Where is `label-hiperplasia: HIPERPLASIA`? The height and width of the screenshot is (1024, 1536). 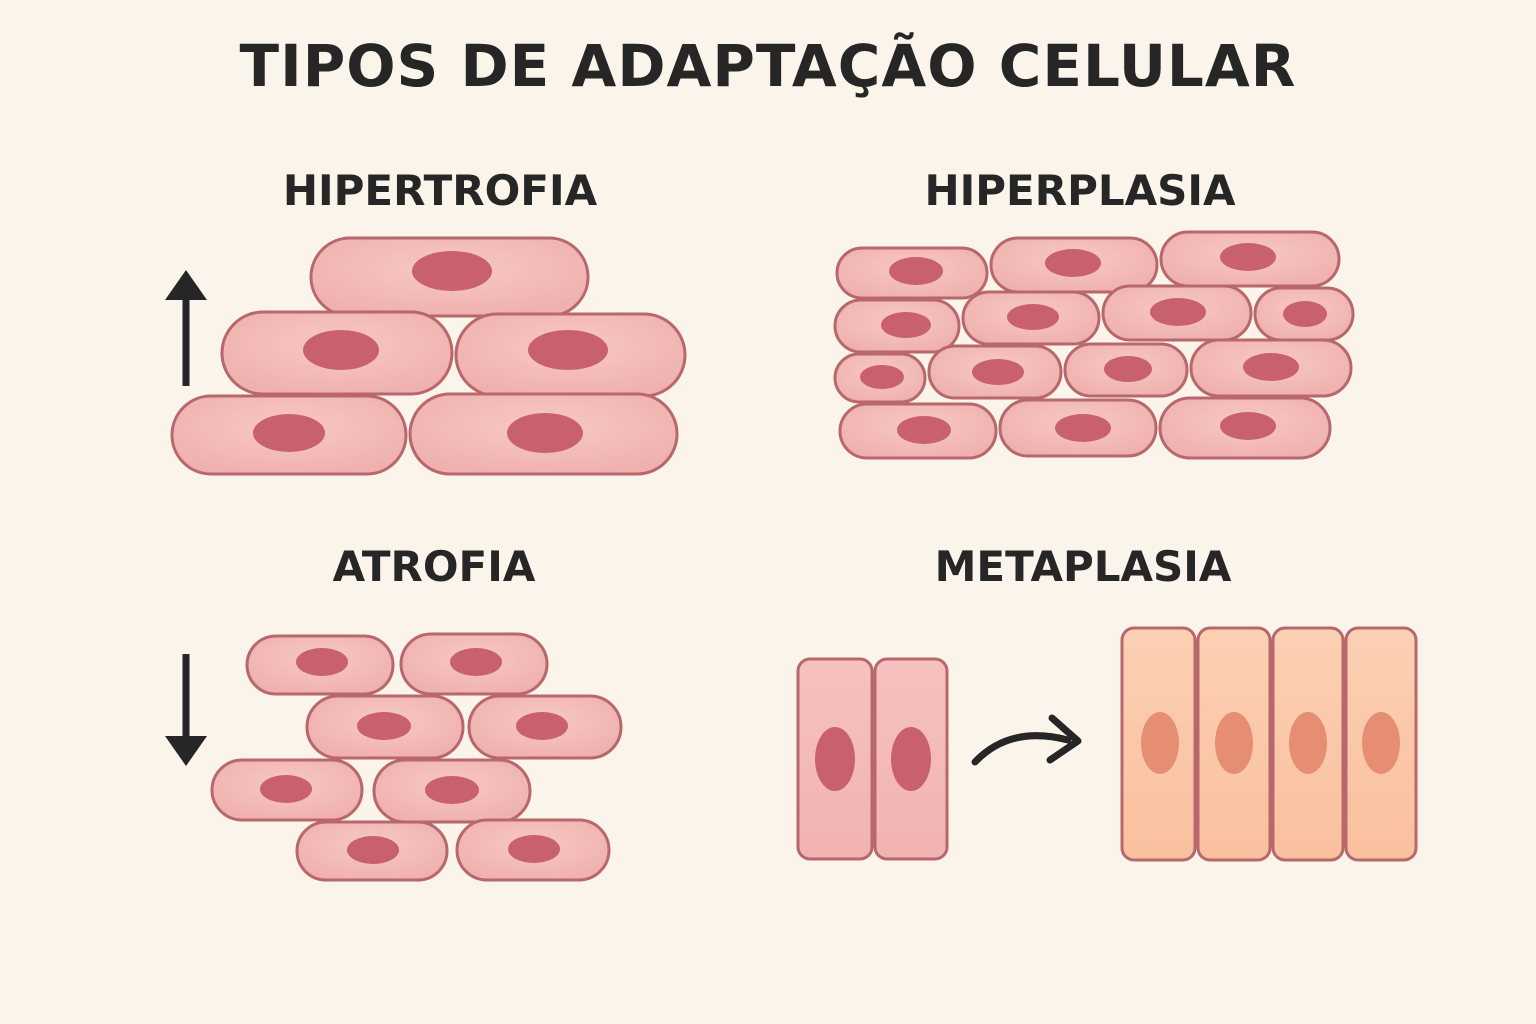 label-hiperplasia: HIPERPLASIA is located at coordinates (1080, 190).